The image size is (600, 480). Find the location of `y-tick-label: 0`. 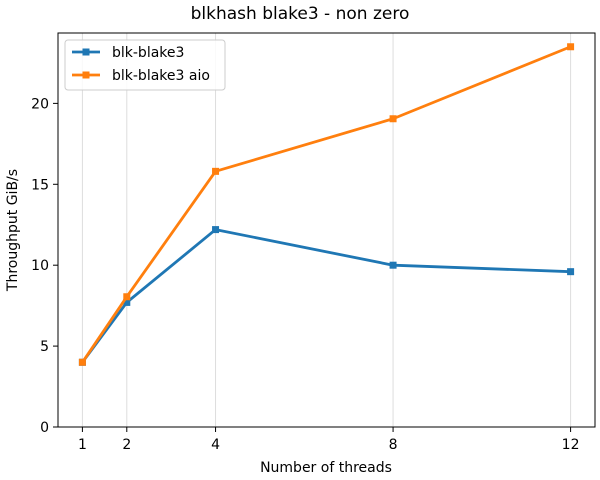

y-tick-label: 0 is located at coordinates (44, 428).